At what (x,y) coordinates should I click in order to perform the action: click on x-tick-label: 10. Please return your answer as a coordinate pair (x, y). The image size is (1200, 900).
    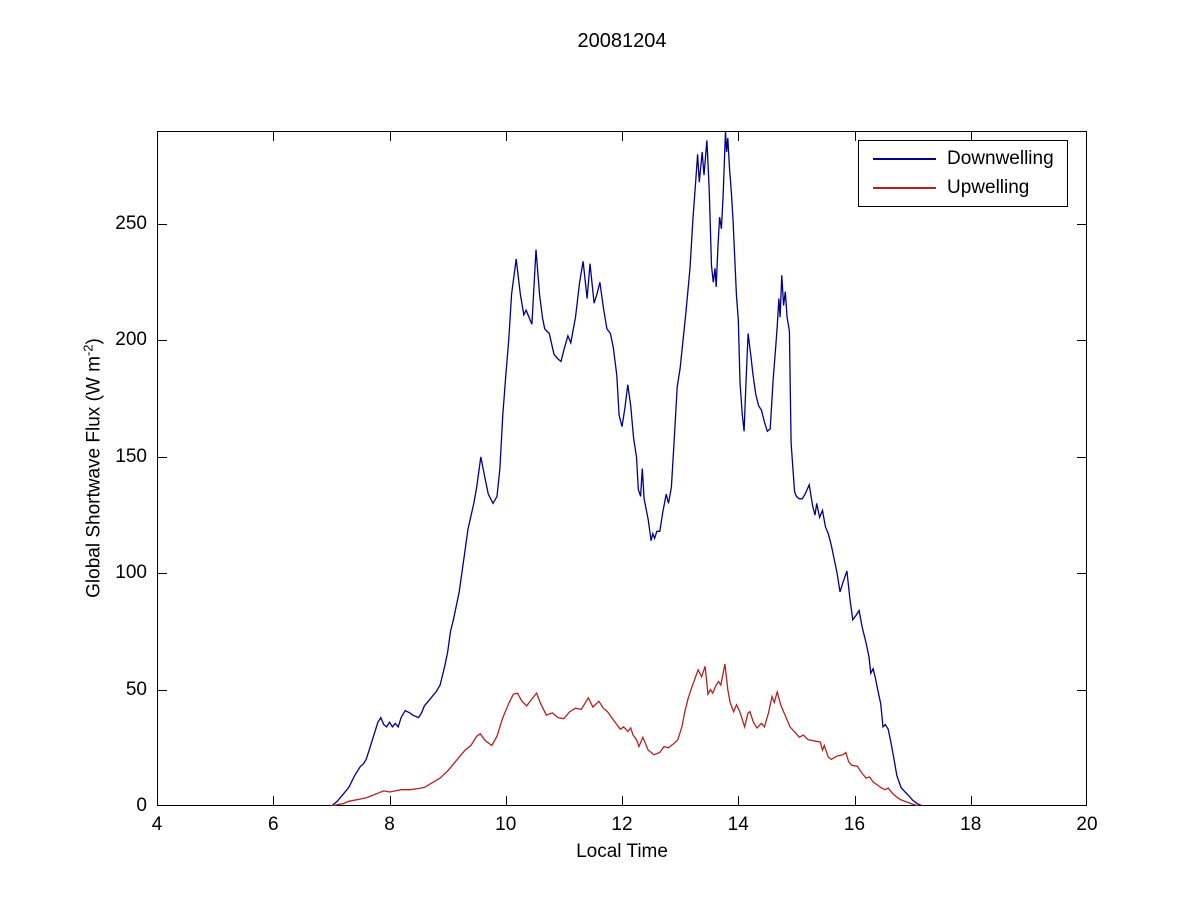
    Looking at the image, I should click on (506, 824).